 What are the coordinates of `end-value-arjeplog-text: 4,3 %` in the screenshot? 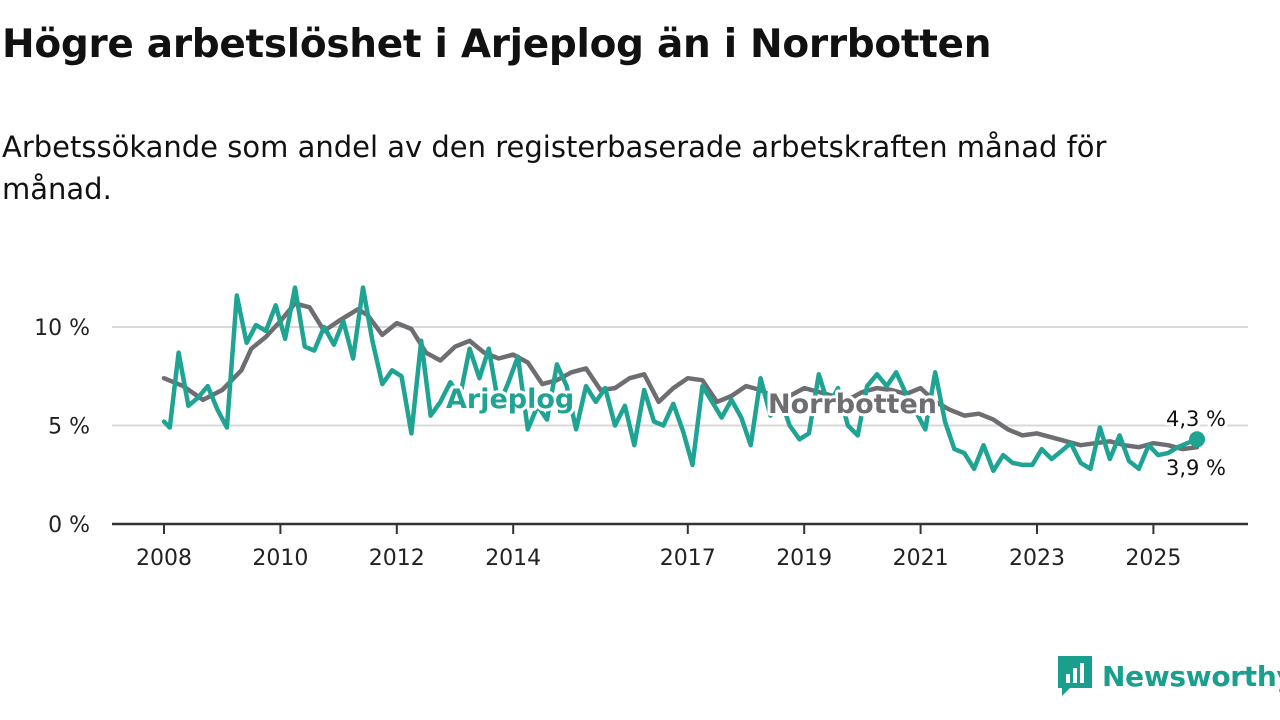 It's located at (1196, 419).